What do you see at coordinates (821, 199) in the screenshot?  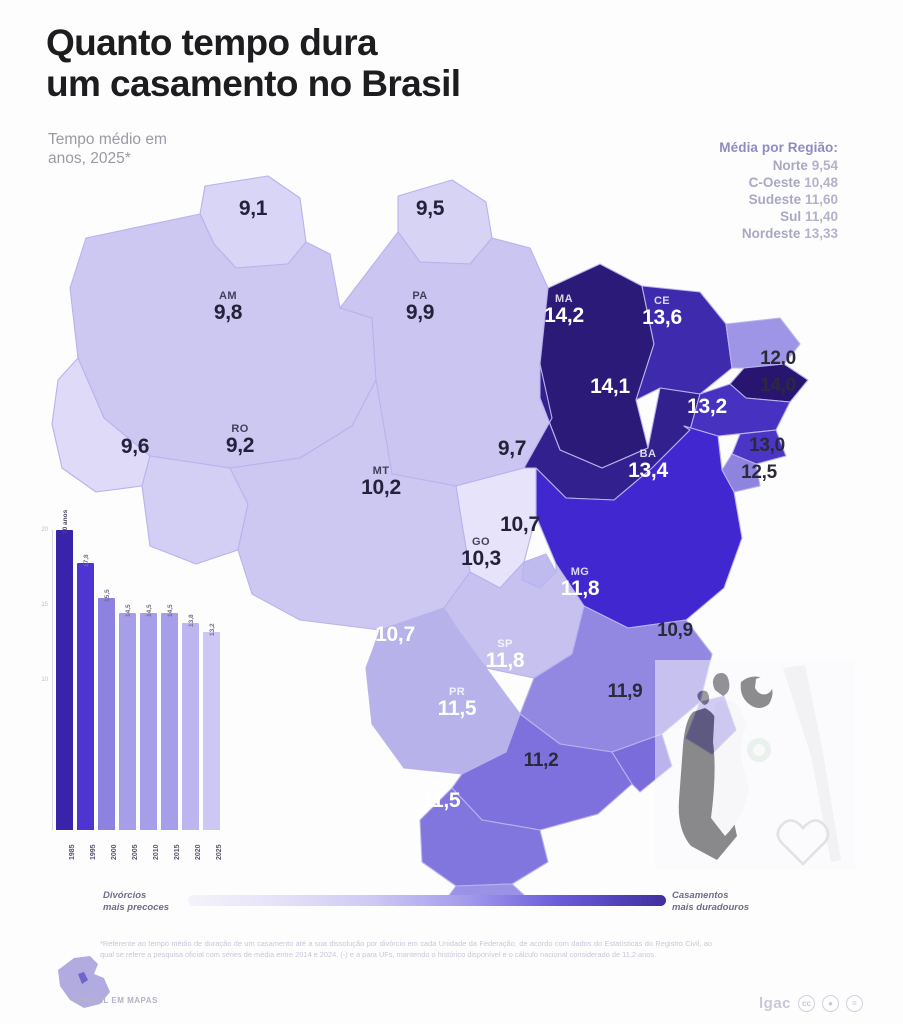 I see `region-value: 11,60` at bounding box center [821, 199].